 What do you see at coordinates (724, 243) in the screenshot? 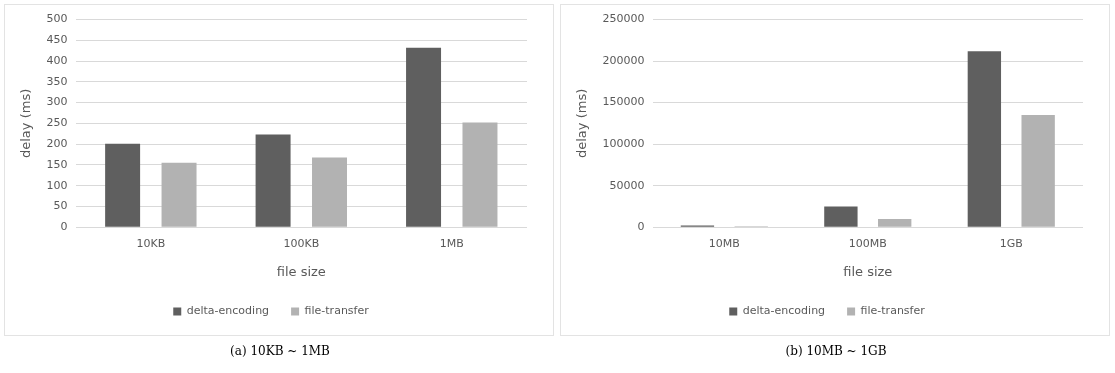
I see `x-tick-label: 10MB` at bounding box center [724, 243].